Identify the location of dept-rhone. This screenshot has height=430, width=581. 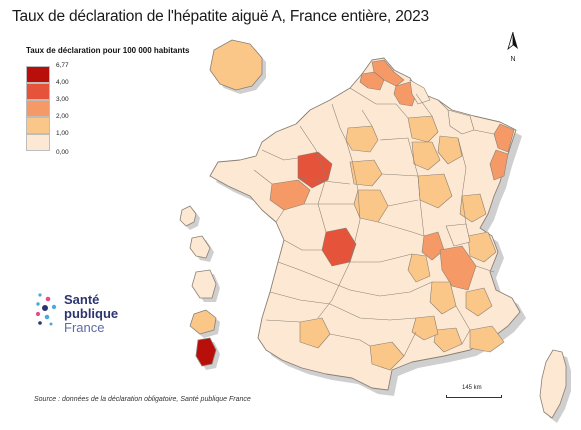
(433, 246).